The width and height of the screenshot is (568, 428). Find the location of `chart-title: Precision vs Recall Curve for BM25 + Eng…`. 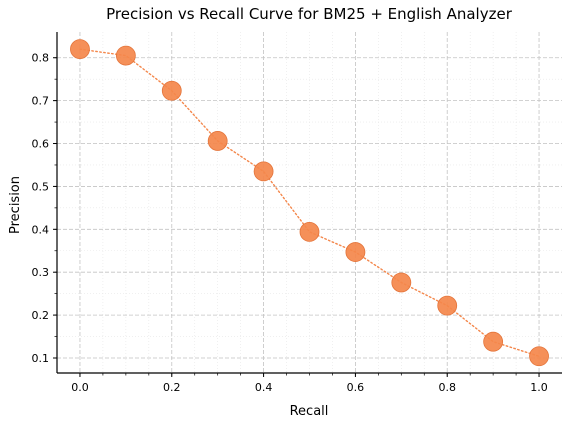

chart-title: Precision vs Recall Curve for BM25 + Eng… is located at coordinates (309, 14).